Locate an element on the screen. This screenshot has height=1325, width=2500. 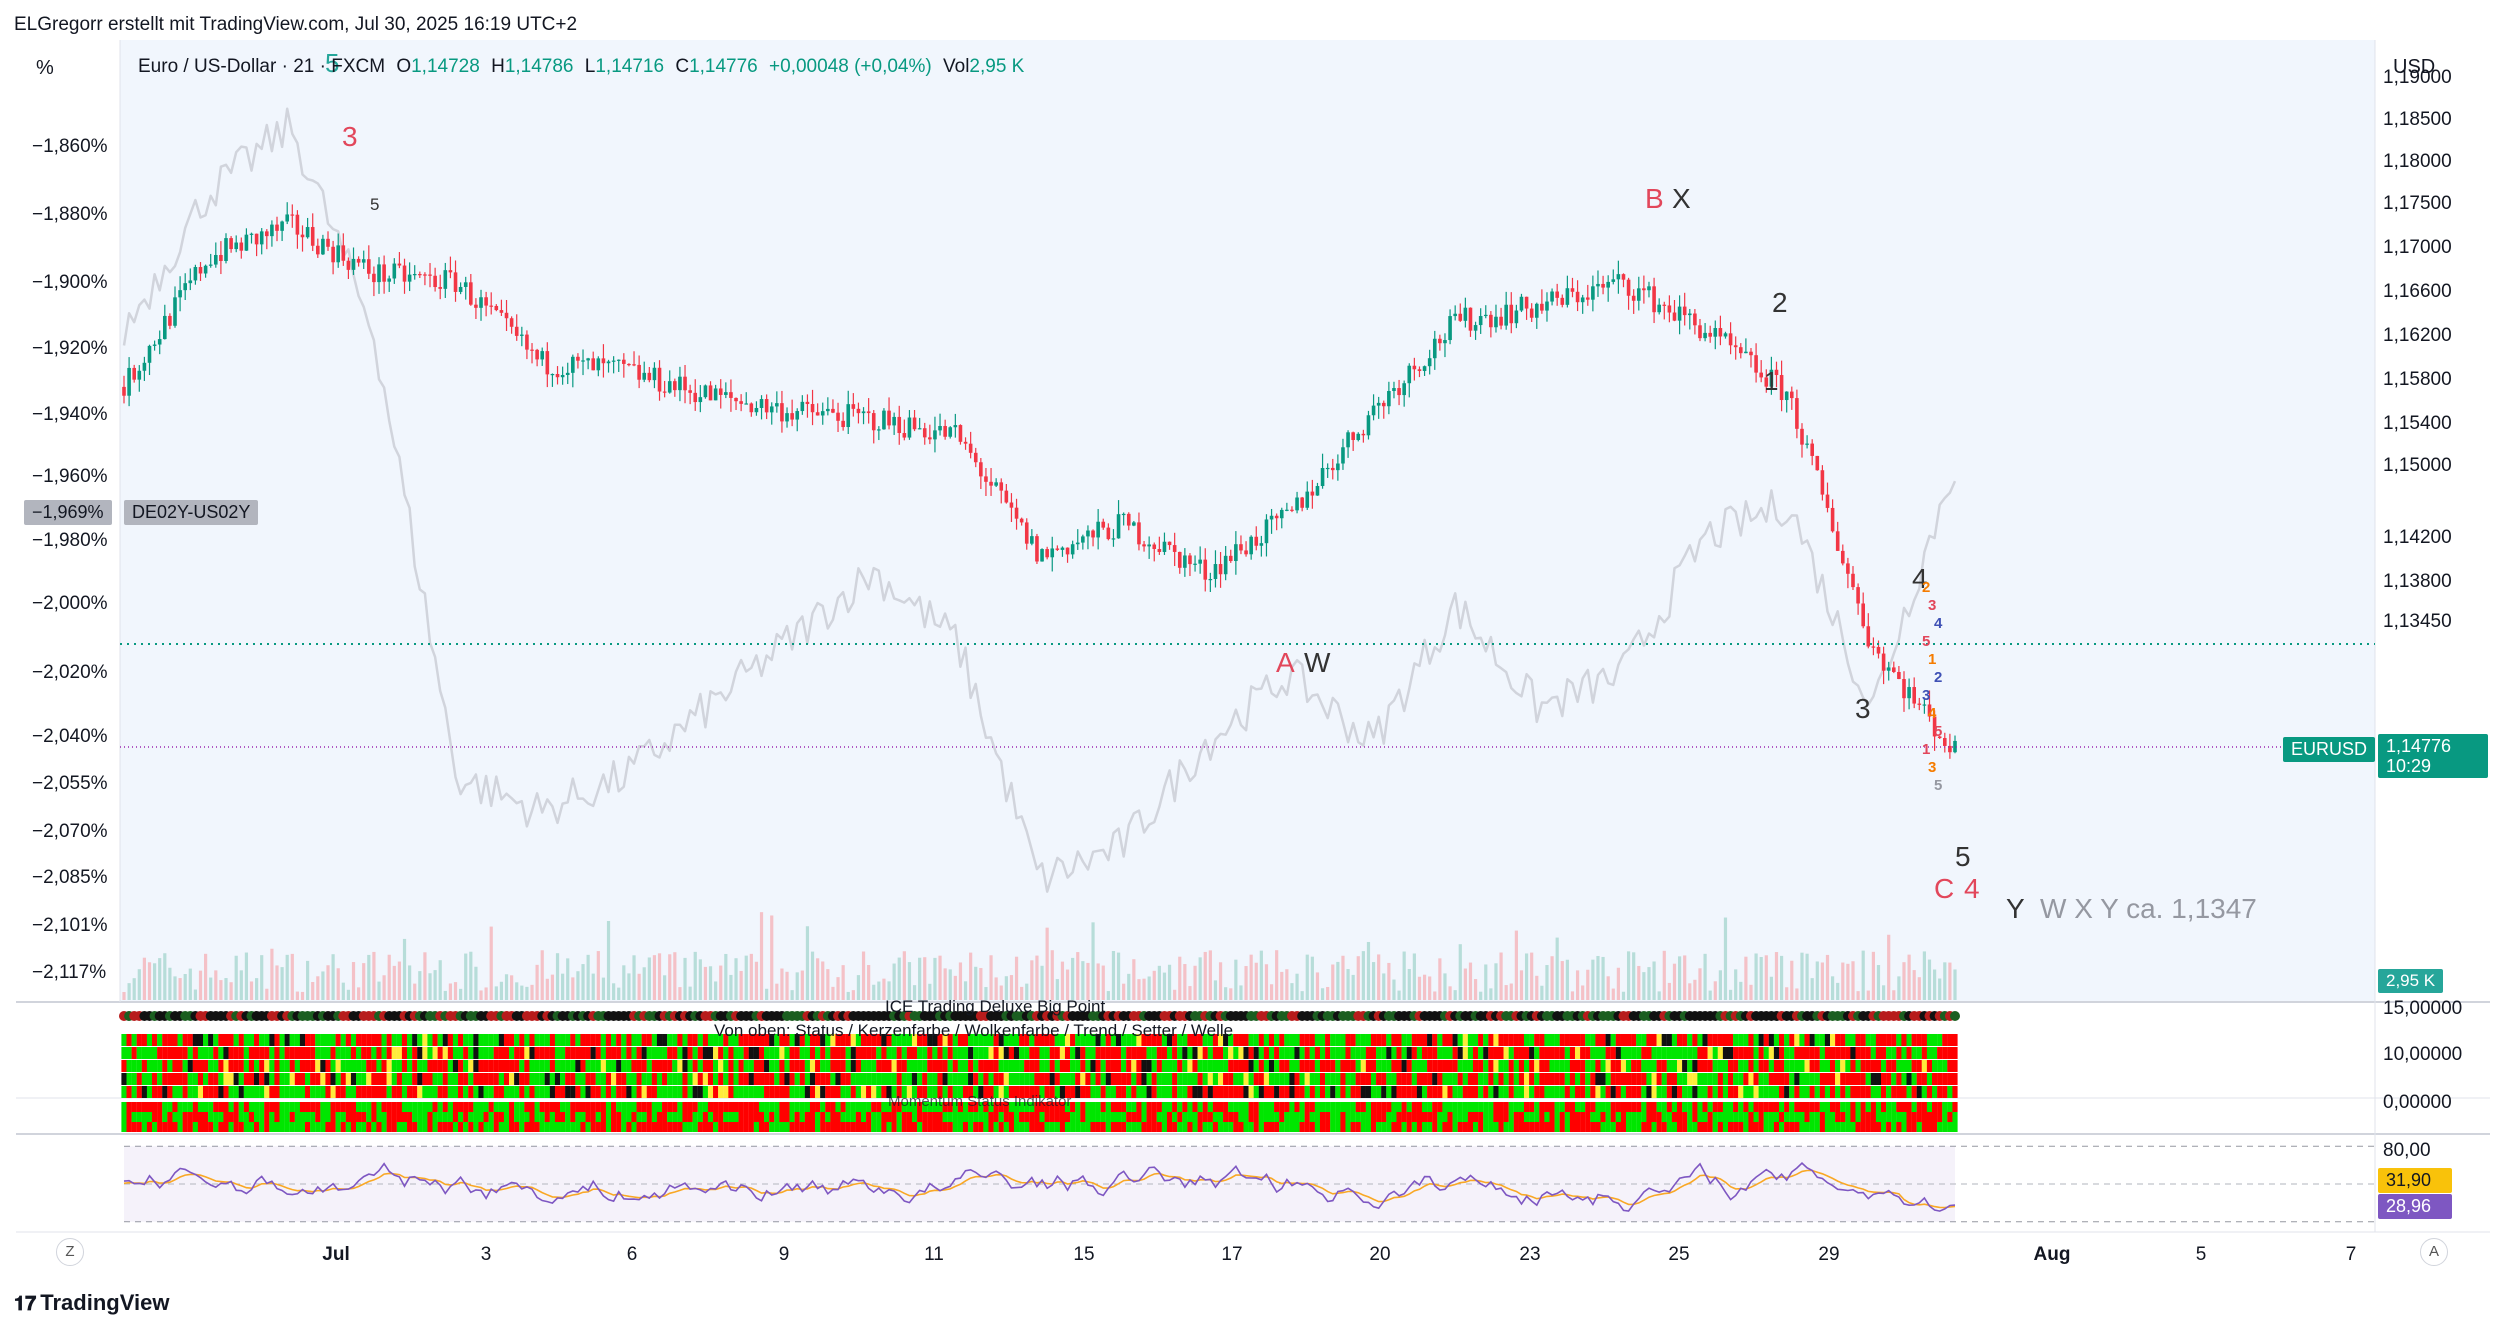
right-axis-unit: USD is located at coordinates (2414, 67).